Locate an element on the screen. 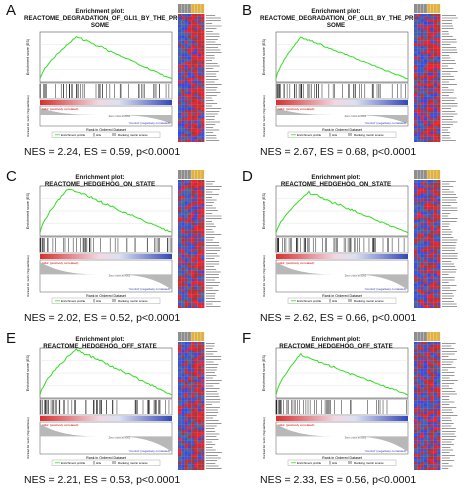  legend-metric: Ranking metric scores is located at coordinates (133, 463).